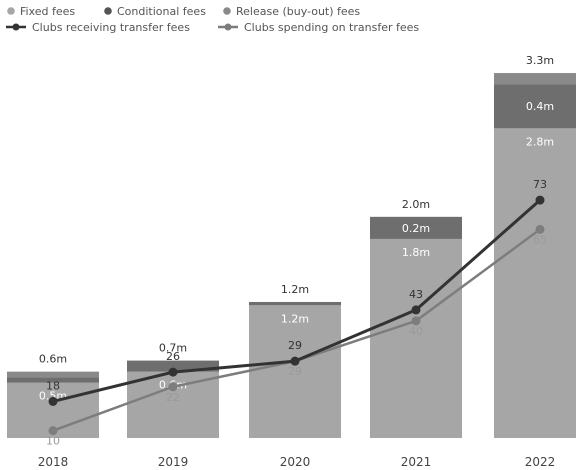  Describe the element at coordinates (111, 27) in the screenshot. I see `legend-label-clubs-receiving-transfer-fees: Clubs receiving transfer fees` at that location.